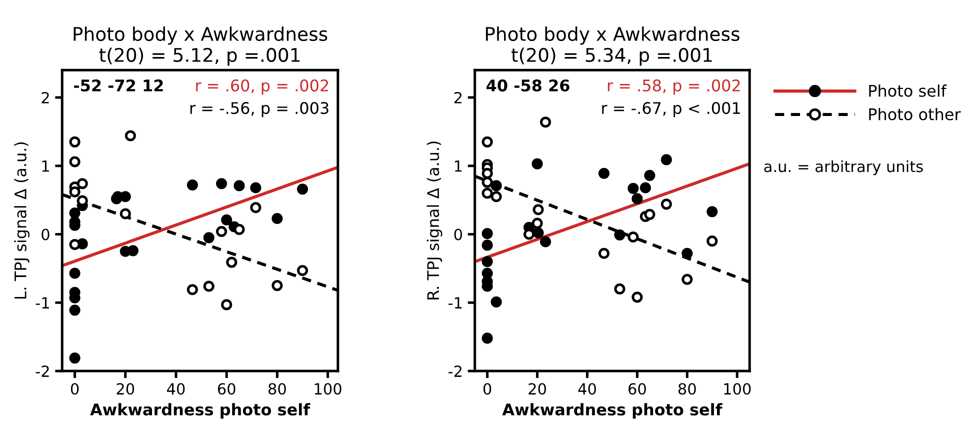 The height and width of the screenshot is (425, 971). What do you see at coordinates (671, 110) in the screenshot?
I see `annotation: r = -.67, p < .001` at bounding box center [671, 110].